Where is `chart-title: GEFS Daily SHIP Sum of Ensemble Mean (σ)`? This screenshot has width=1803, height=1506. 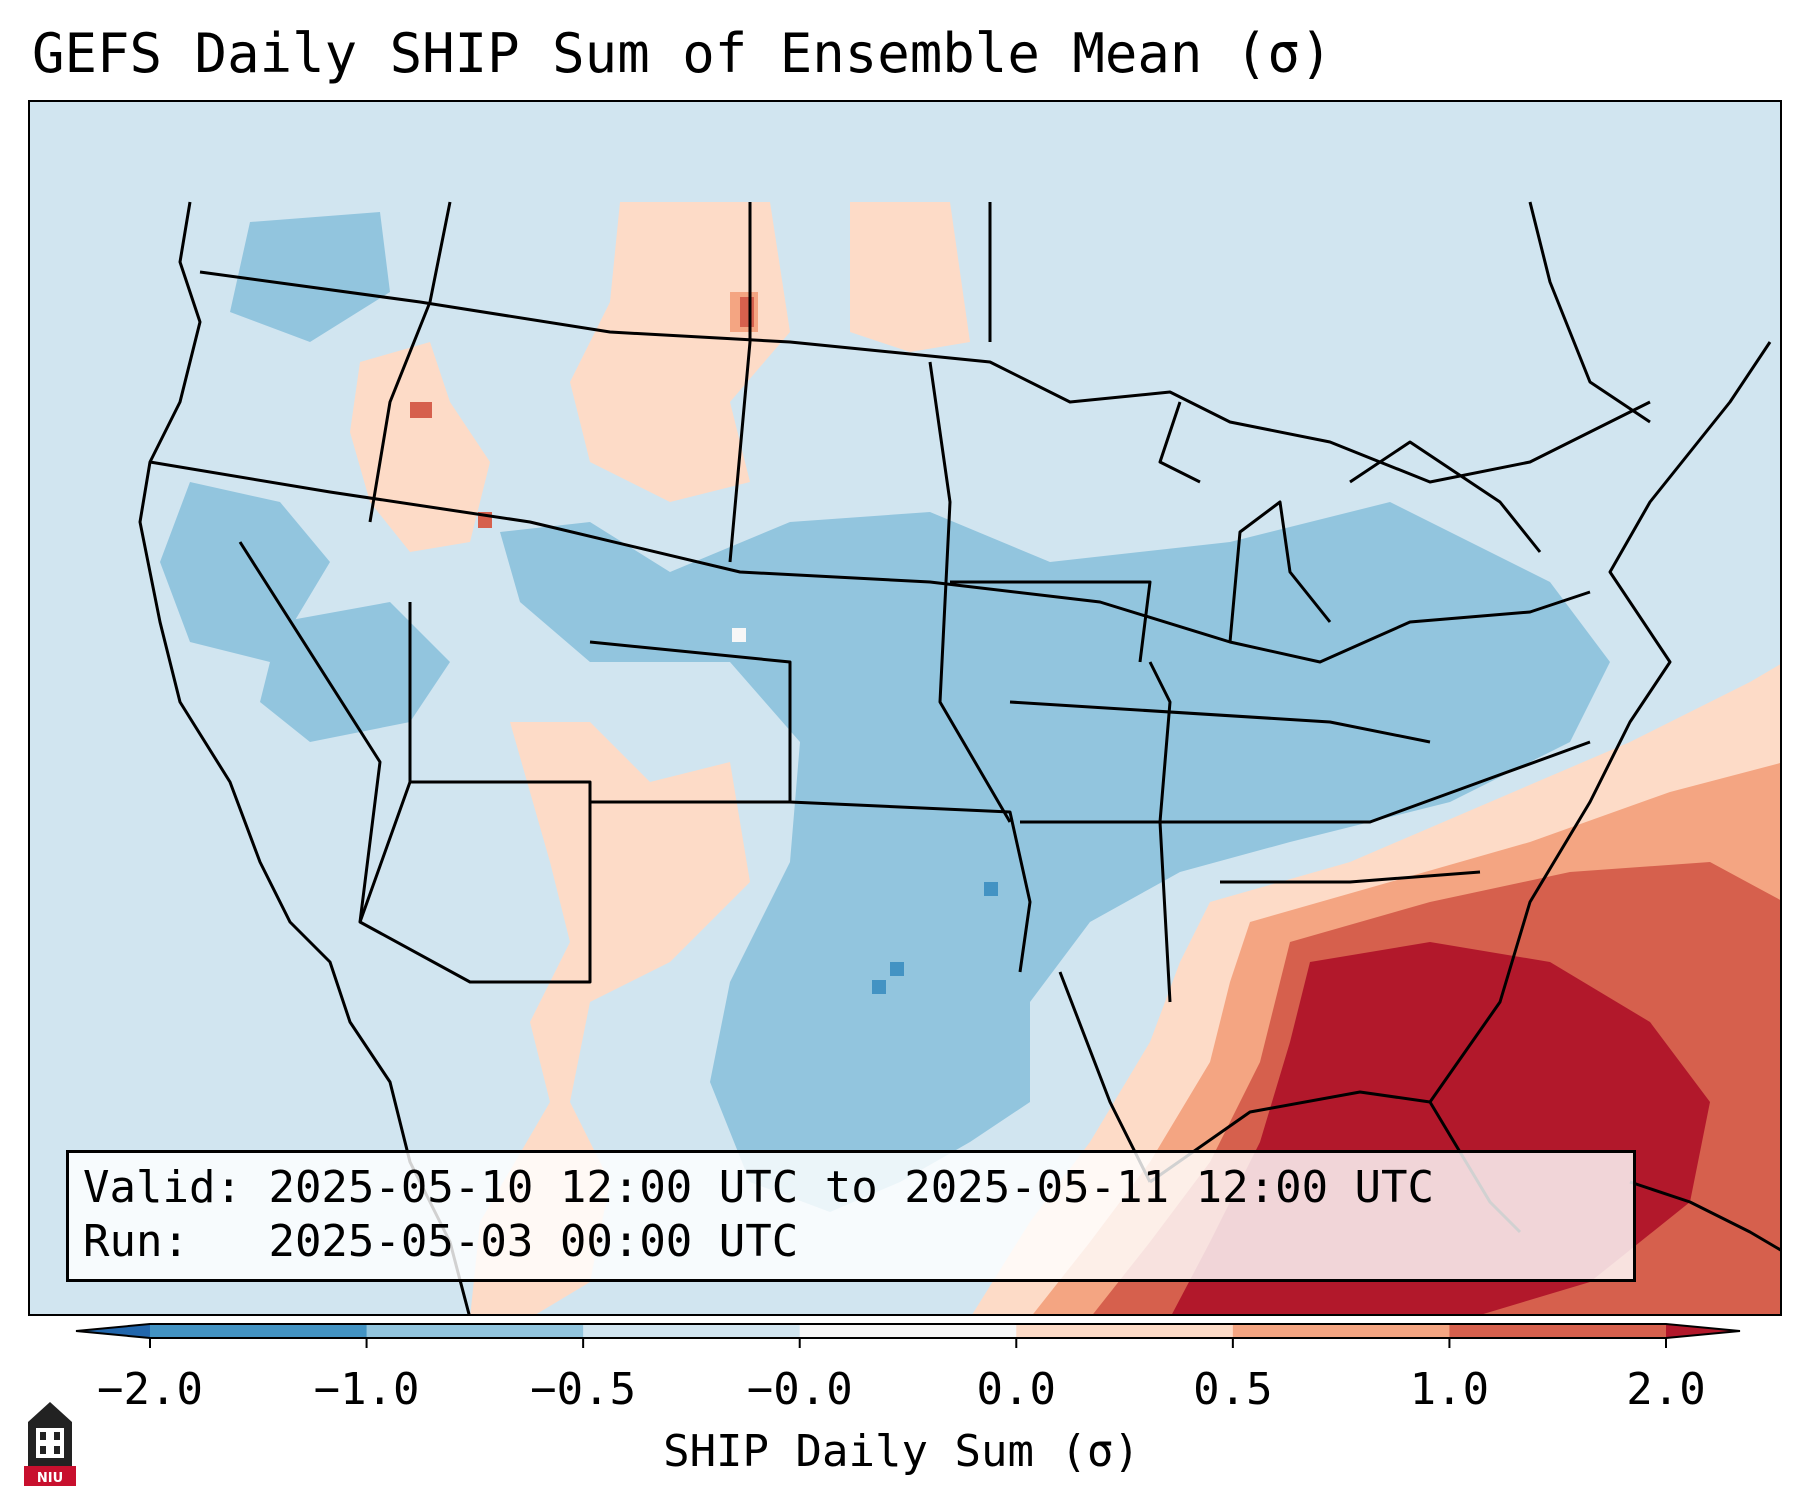
chart-title: GEFS Daily SHIP Sum of Ensemble Mean (σ) is located at coordinates (682, 53).